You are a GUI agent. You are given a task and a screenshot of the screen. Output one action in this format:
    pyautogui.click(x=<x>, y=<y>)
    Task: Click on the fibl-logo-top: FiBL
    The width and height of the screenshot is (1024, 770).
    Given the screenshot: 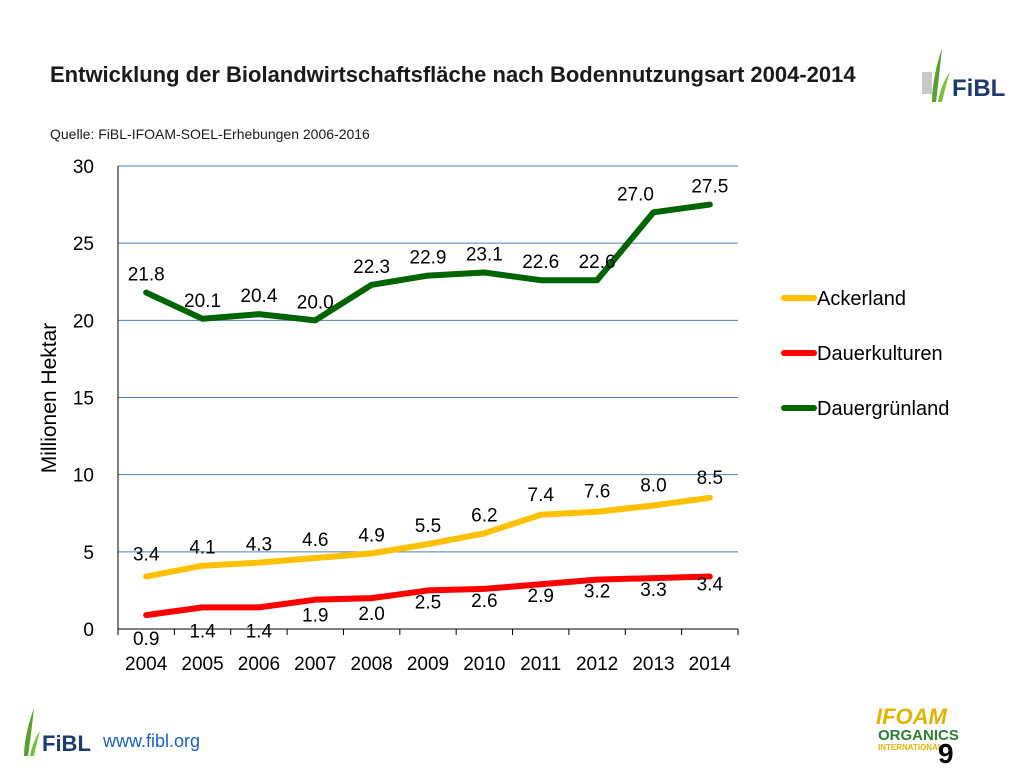 What is the action you would take?
    pyautogui.click(x=963, y=75)
    